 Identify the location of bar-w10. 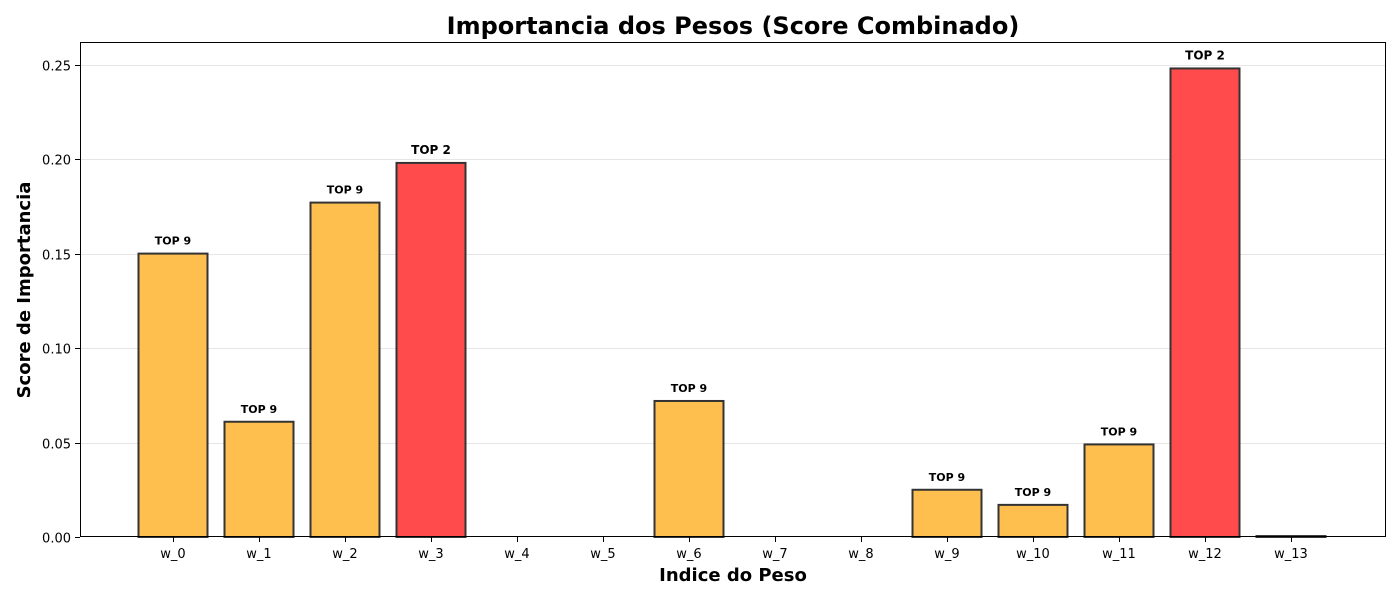
(1033, 521).